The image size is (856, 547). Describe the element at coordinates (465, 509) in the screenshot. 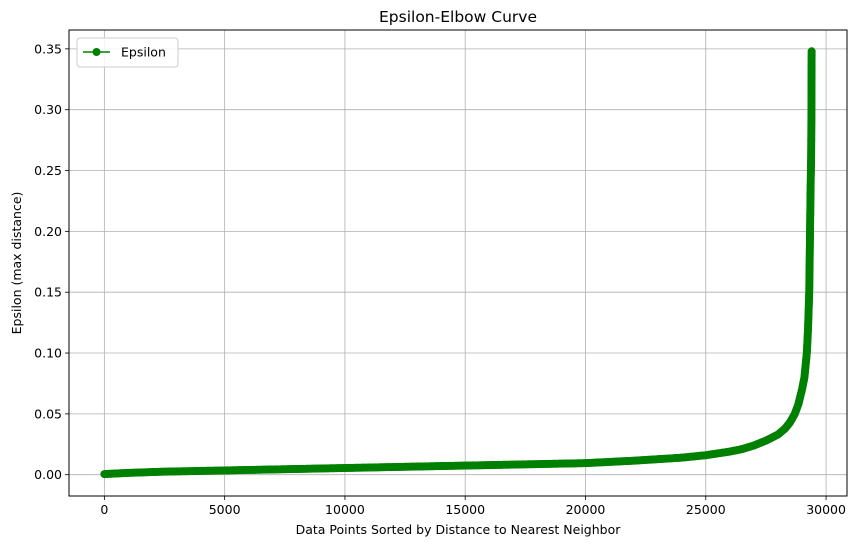

I see `x-tick-label: 15000` at that location.